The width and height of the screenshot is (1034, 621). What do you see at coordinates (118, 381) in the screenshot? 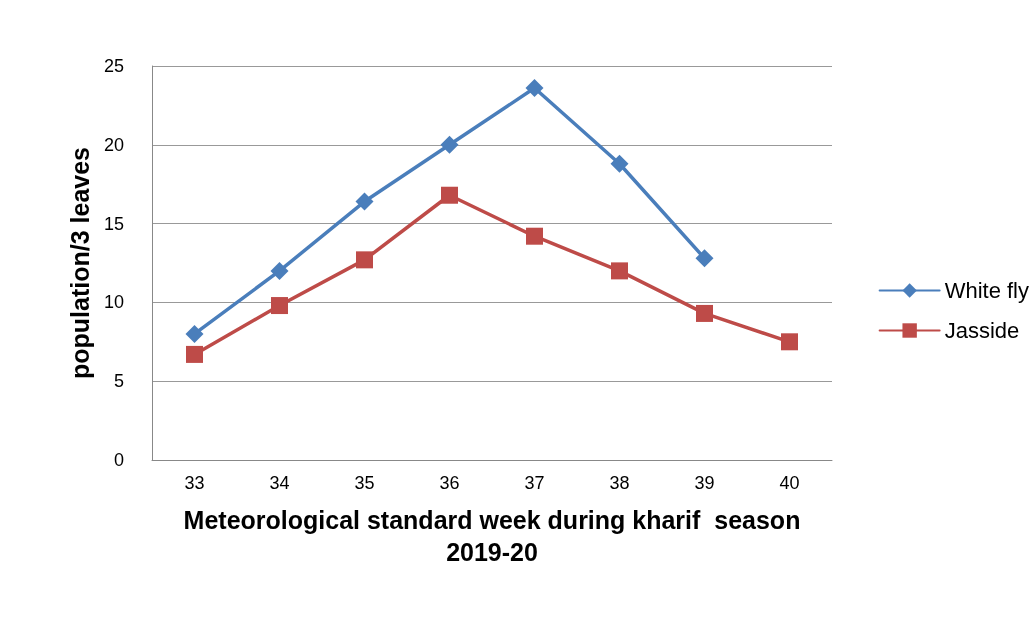
I see `y-tick-label: 5` at bounding box center [118, 381].